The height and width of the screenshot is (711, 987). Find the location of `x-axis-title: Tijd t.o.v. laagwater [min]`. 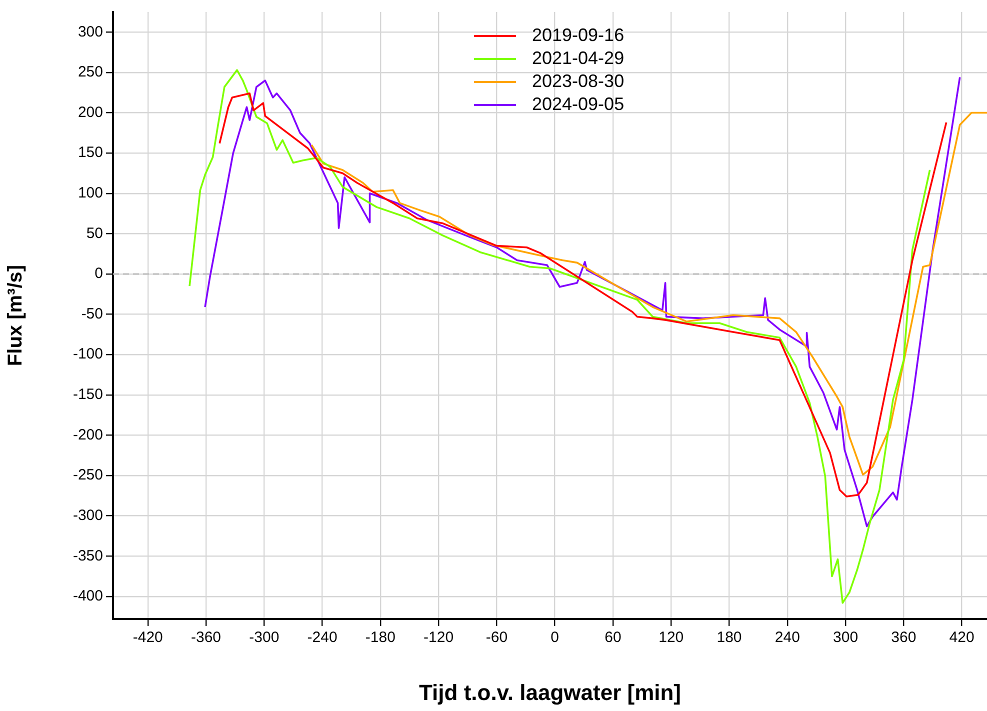

x-axis-title: Tijd t.o.v. laagwater [min] is located at coordinates (550, 692).